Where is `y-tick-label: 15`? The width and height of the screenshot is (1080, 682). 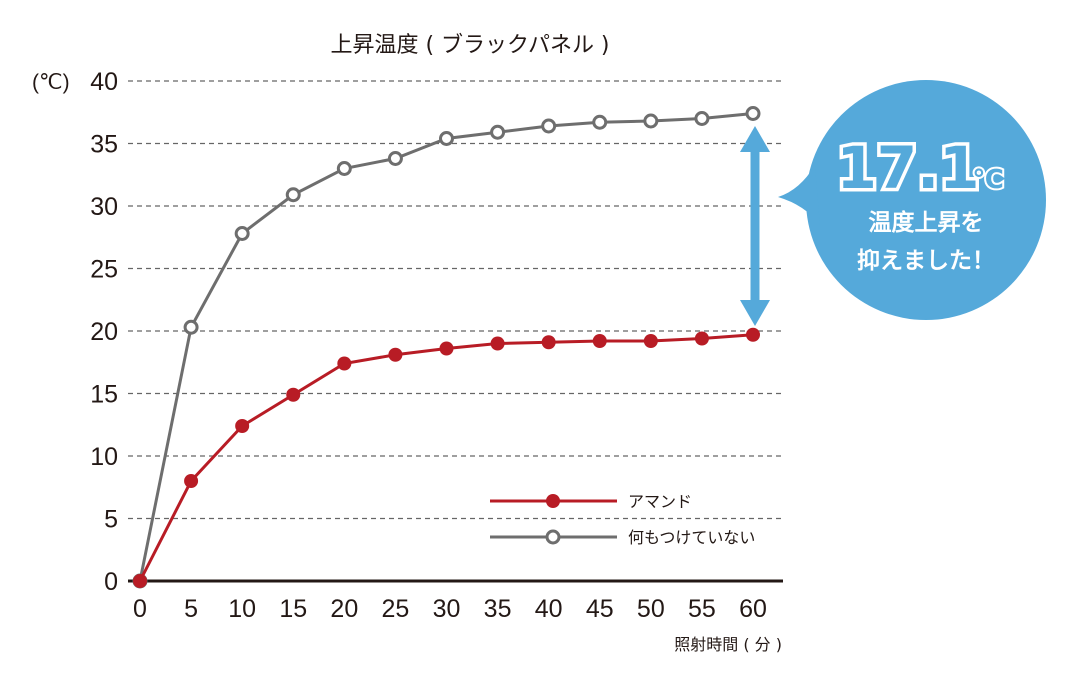
y-tick-label: 15 is located at coordinates (104, 395).